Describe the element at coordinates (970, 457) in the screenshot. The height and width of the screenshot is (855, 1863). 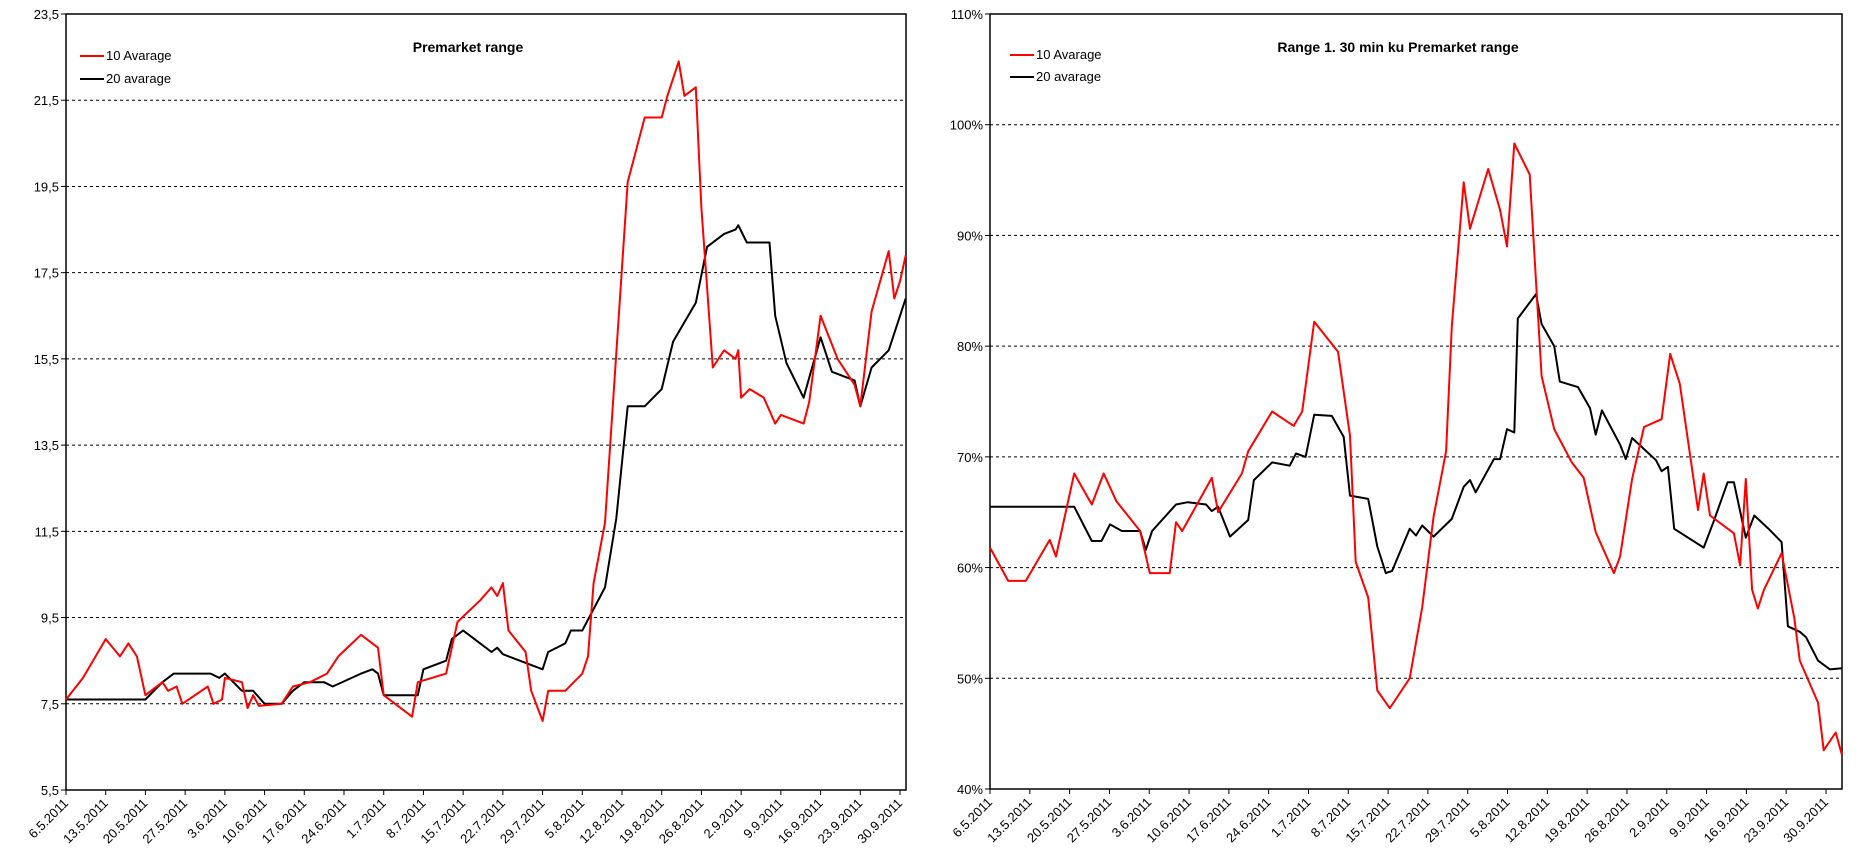
I see `y-tick-label: 70%` at that location.